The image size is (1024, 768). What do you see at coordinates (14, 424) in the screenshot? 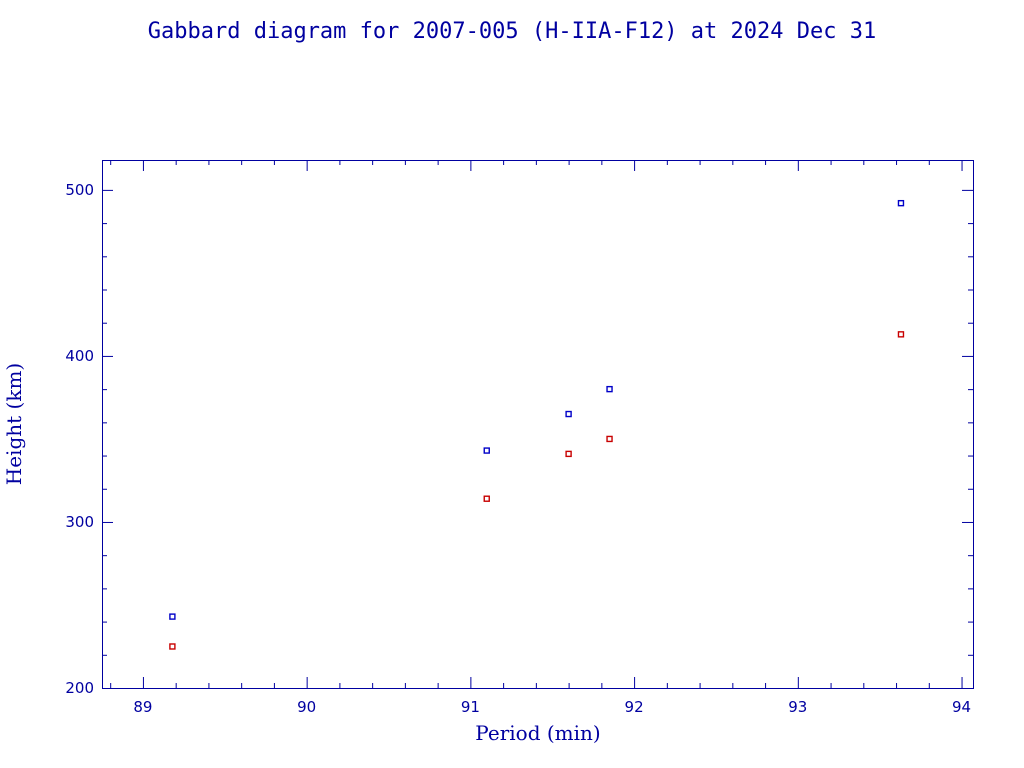
I see `y-axis-label: Height (km)` at bounding box center [14, 424].